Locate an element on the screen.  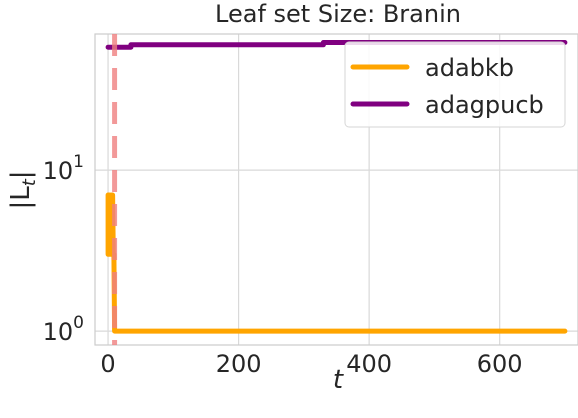
y-axis-label-main: |L is located at coordinates (21, 198).